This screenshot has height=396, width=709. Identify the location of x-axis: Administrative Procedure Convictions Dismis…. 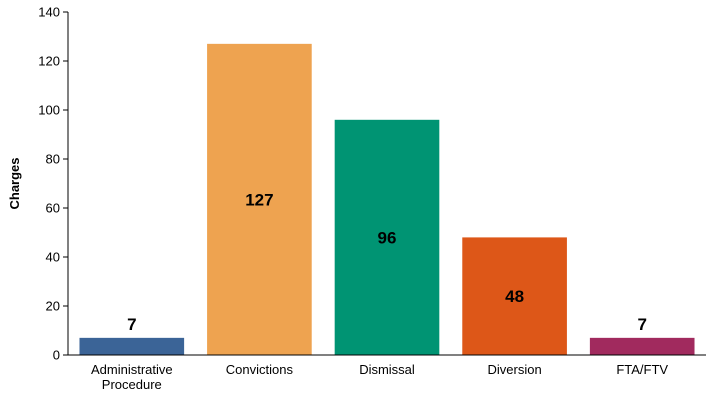
(387, 373).